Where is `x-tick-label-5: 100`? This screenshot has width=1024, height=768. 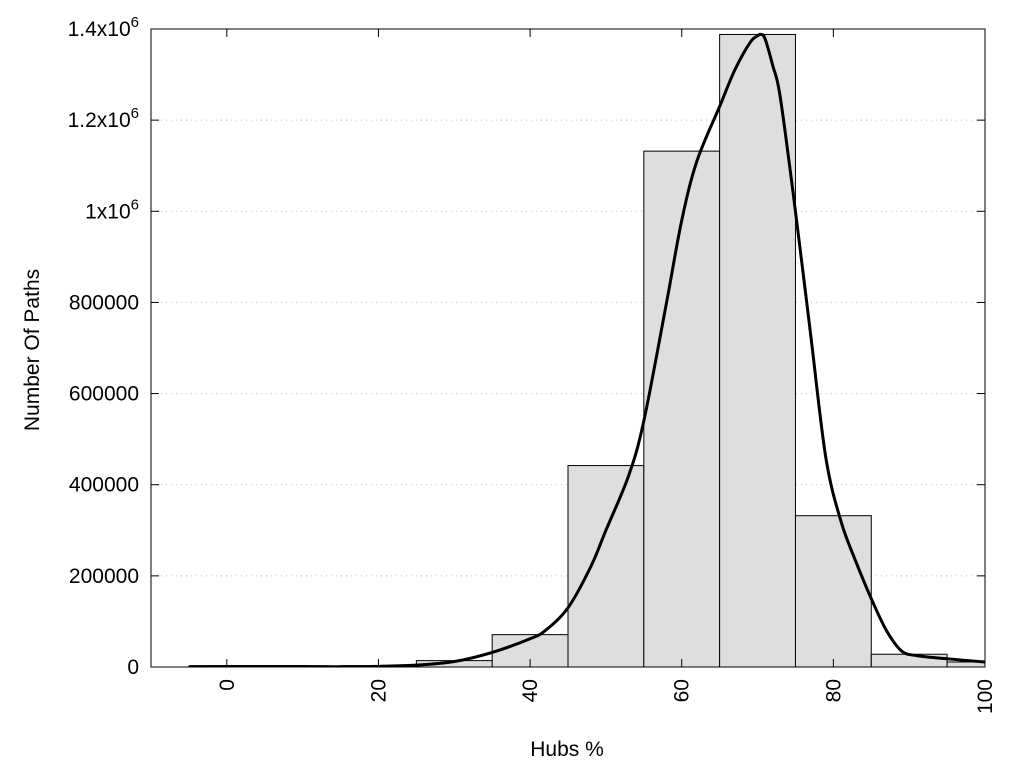
x-tick-label-5: 100 is located at coordinates (985, 696).